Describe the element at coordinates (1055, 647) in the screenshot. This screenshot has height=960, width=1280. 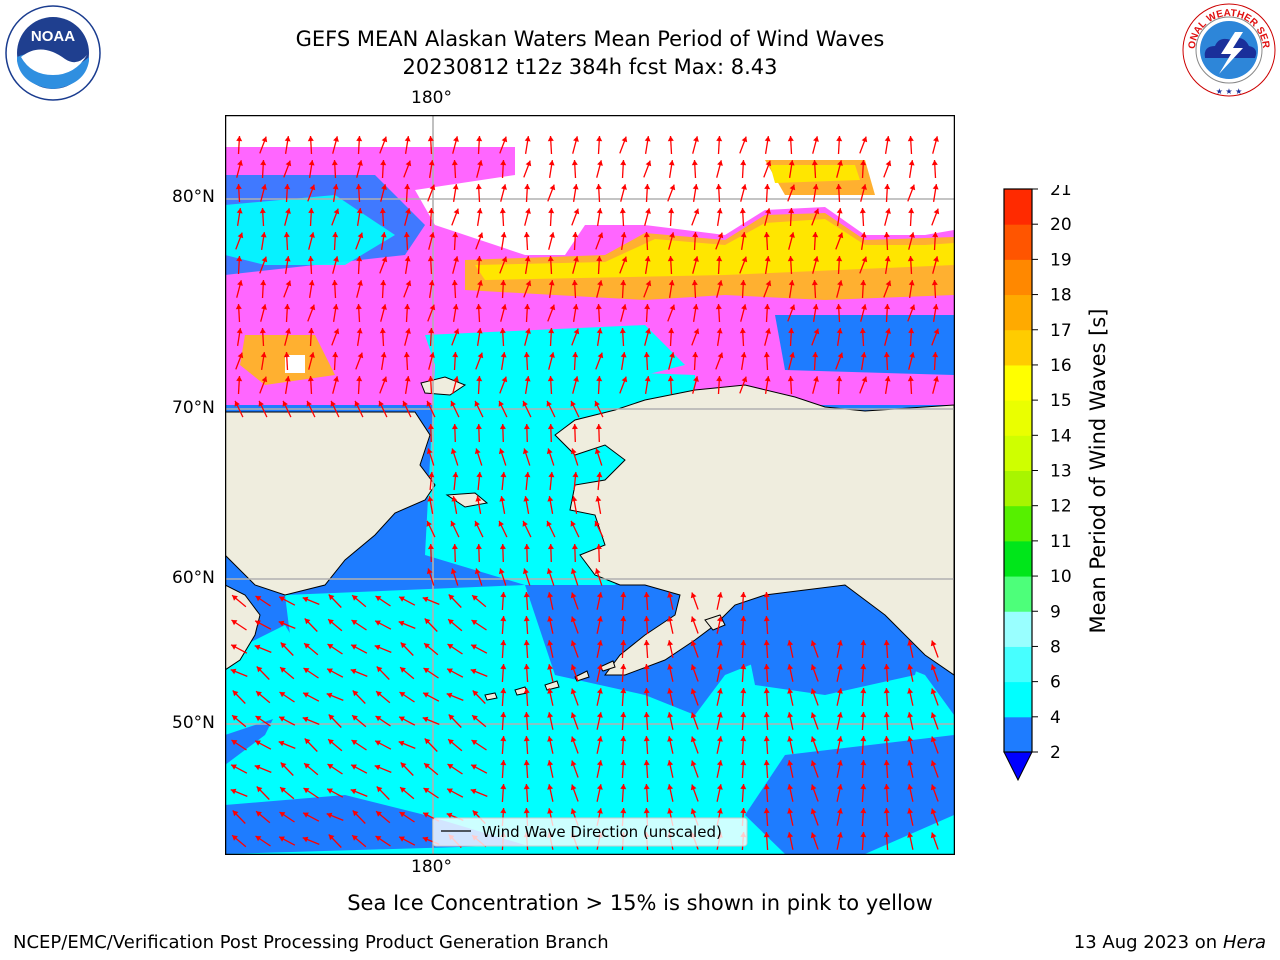
I see `colorbar-tick-label: 8` at that location.